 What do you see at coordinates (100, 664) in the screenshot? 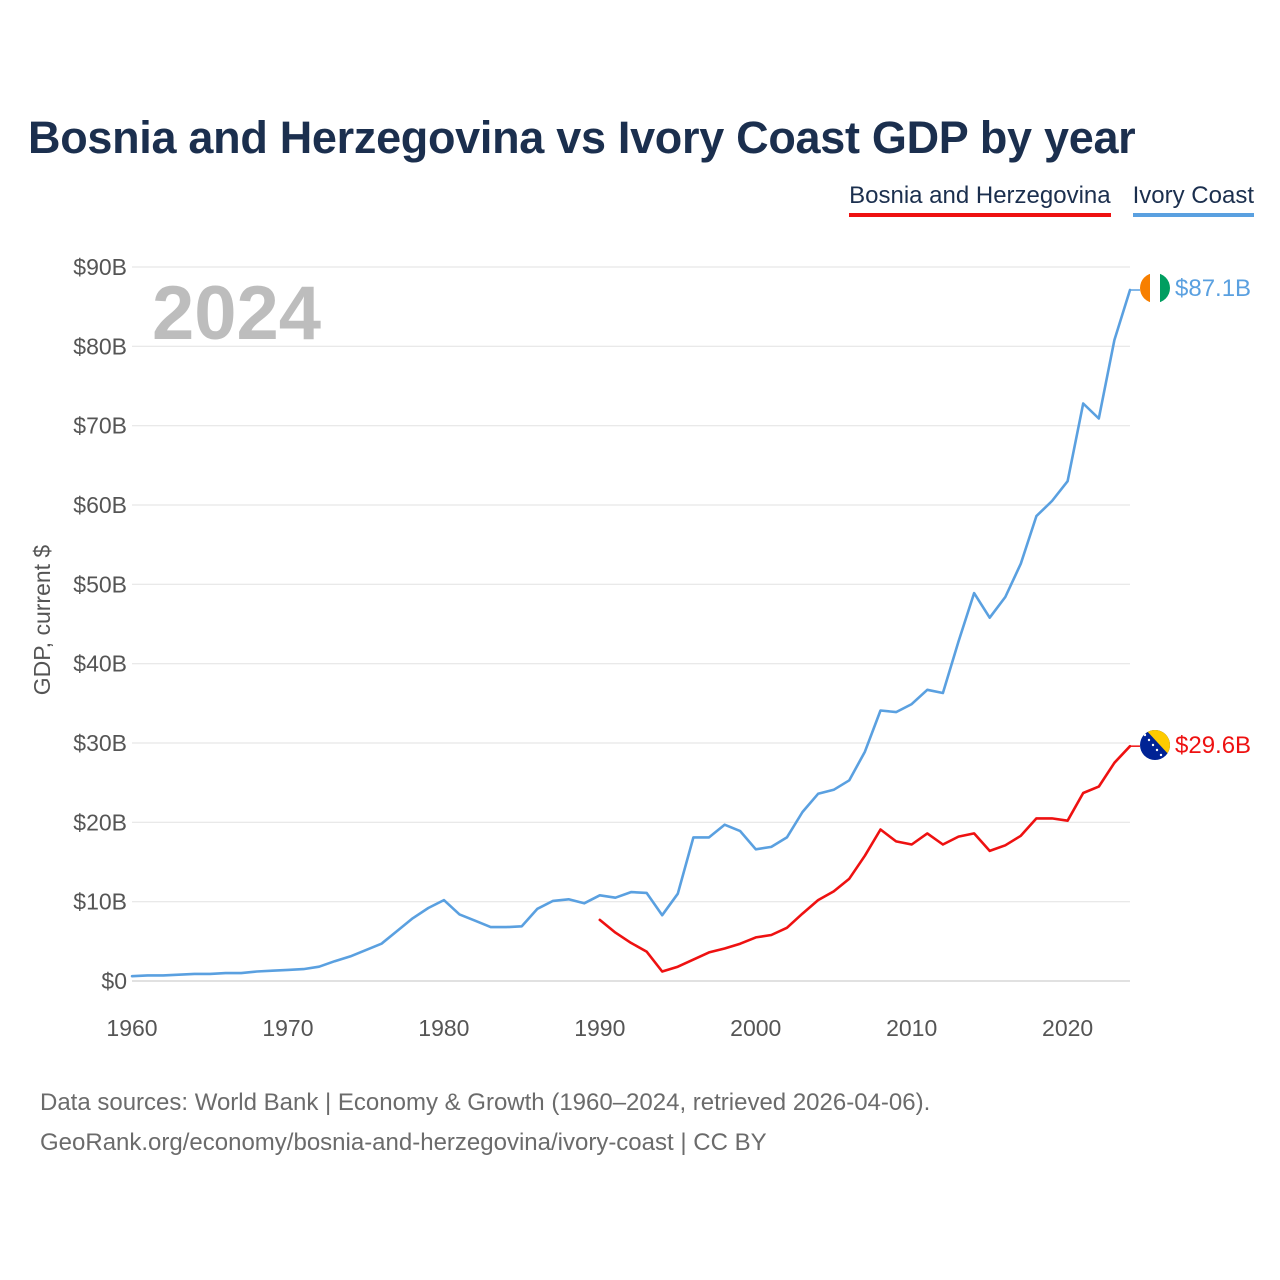
I see `y-tick-label: $40B` at bounding box center [100, 664].